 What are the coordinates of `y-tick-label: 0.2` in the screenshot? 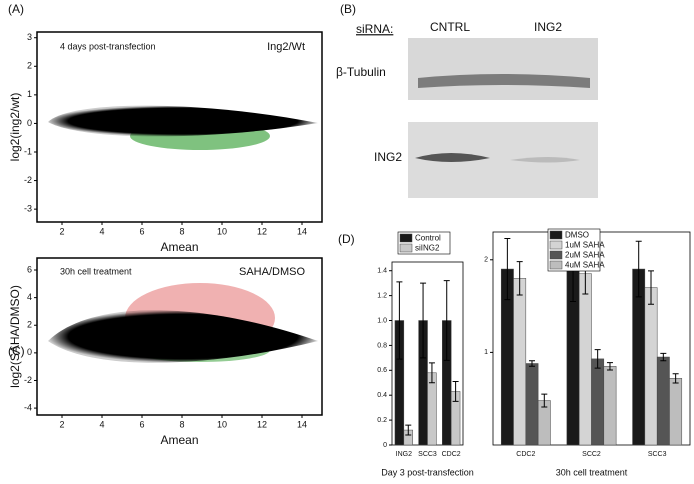 It's located at (382, 420).